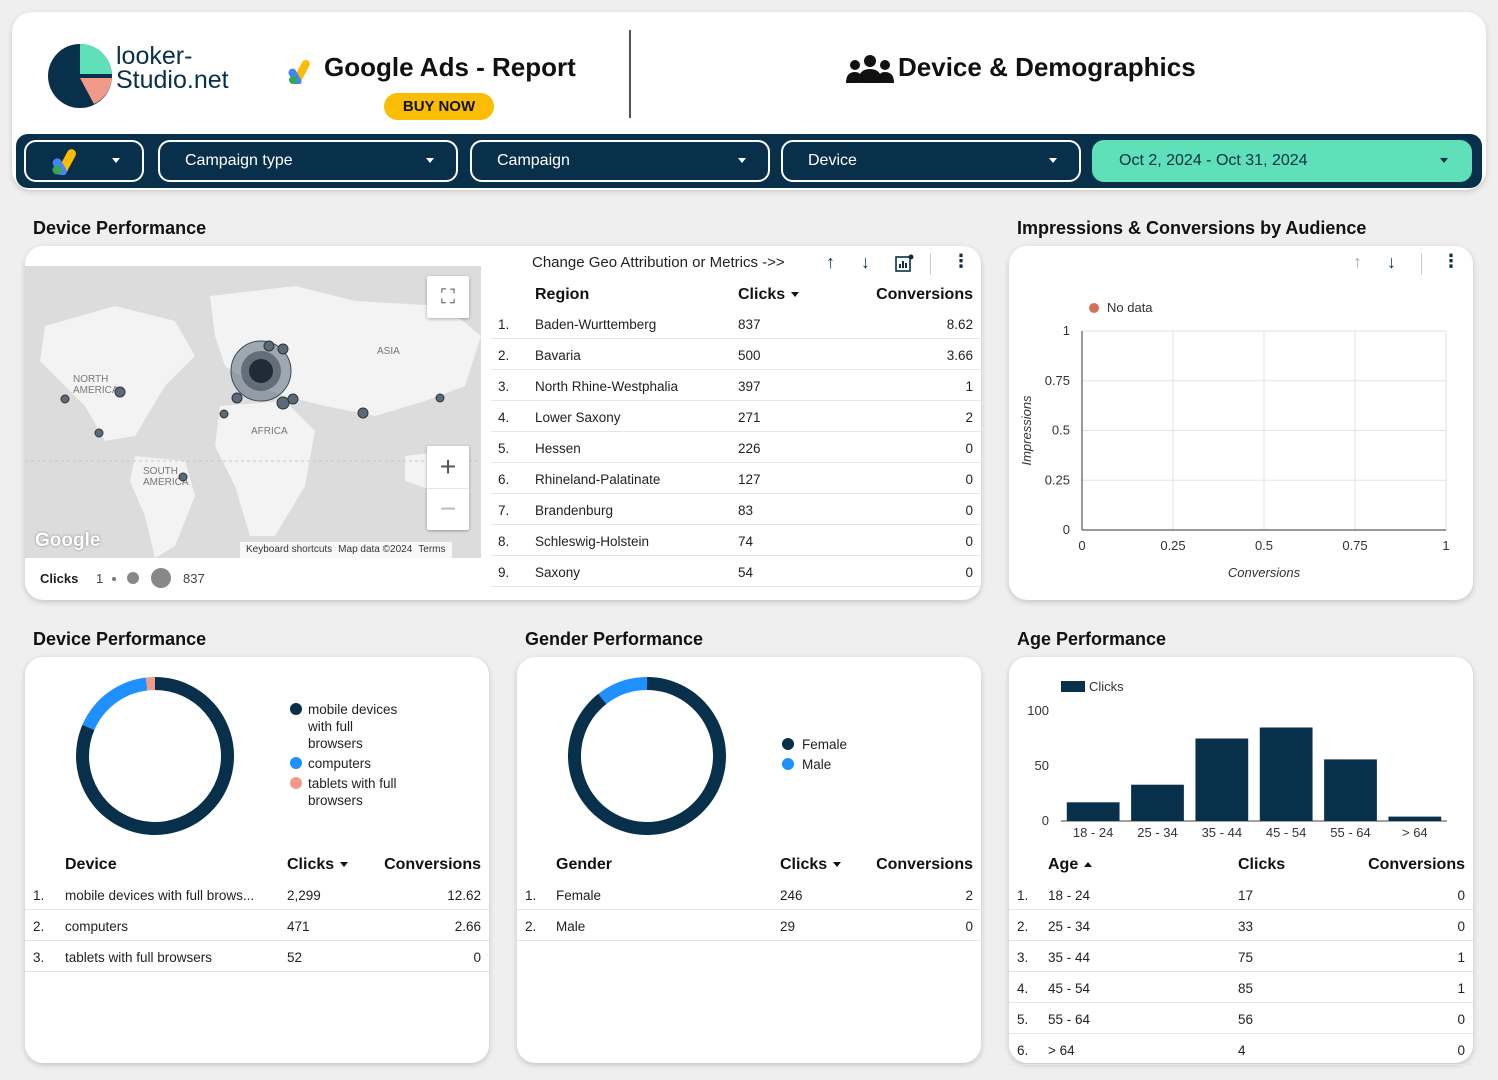  Describe the element at coordinates (1246, 895) in the screenshot. I see `row-clicks: 17` at that location.